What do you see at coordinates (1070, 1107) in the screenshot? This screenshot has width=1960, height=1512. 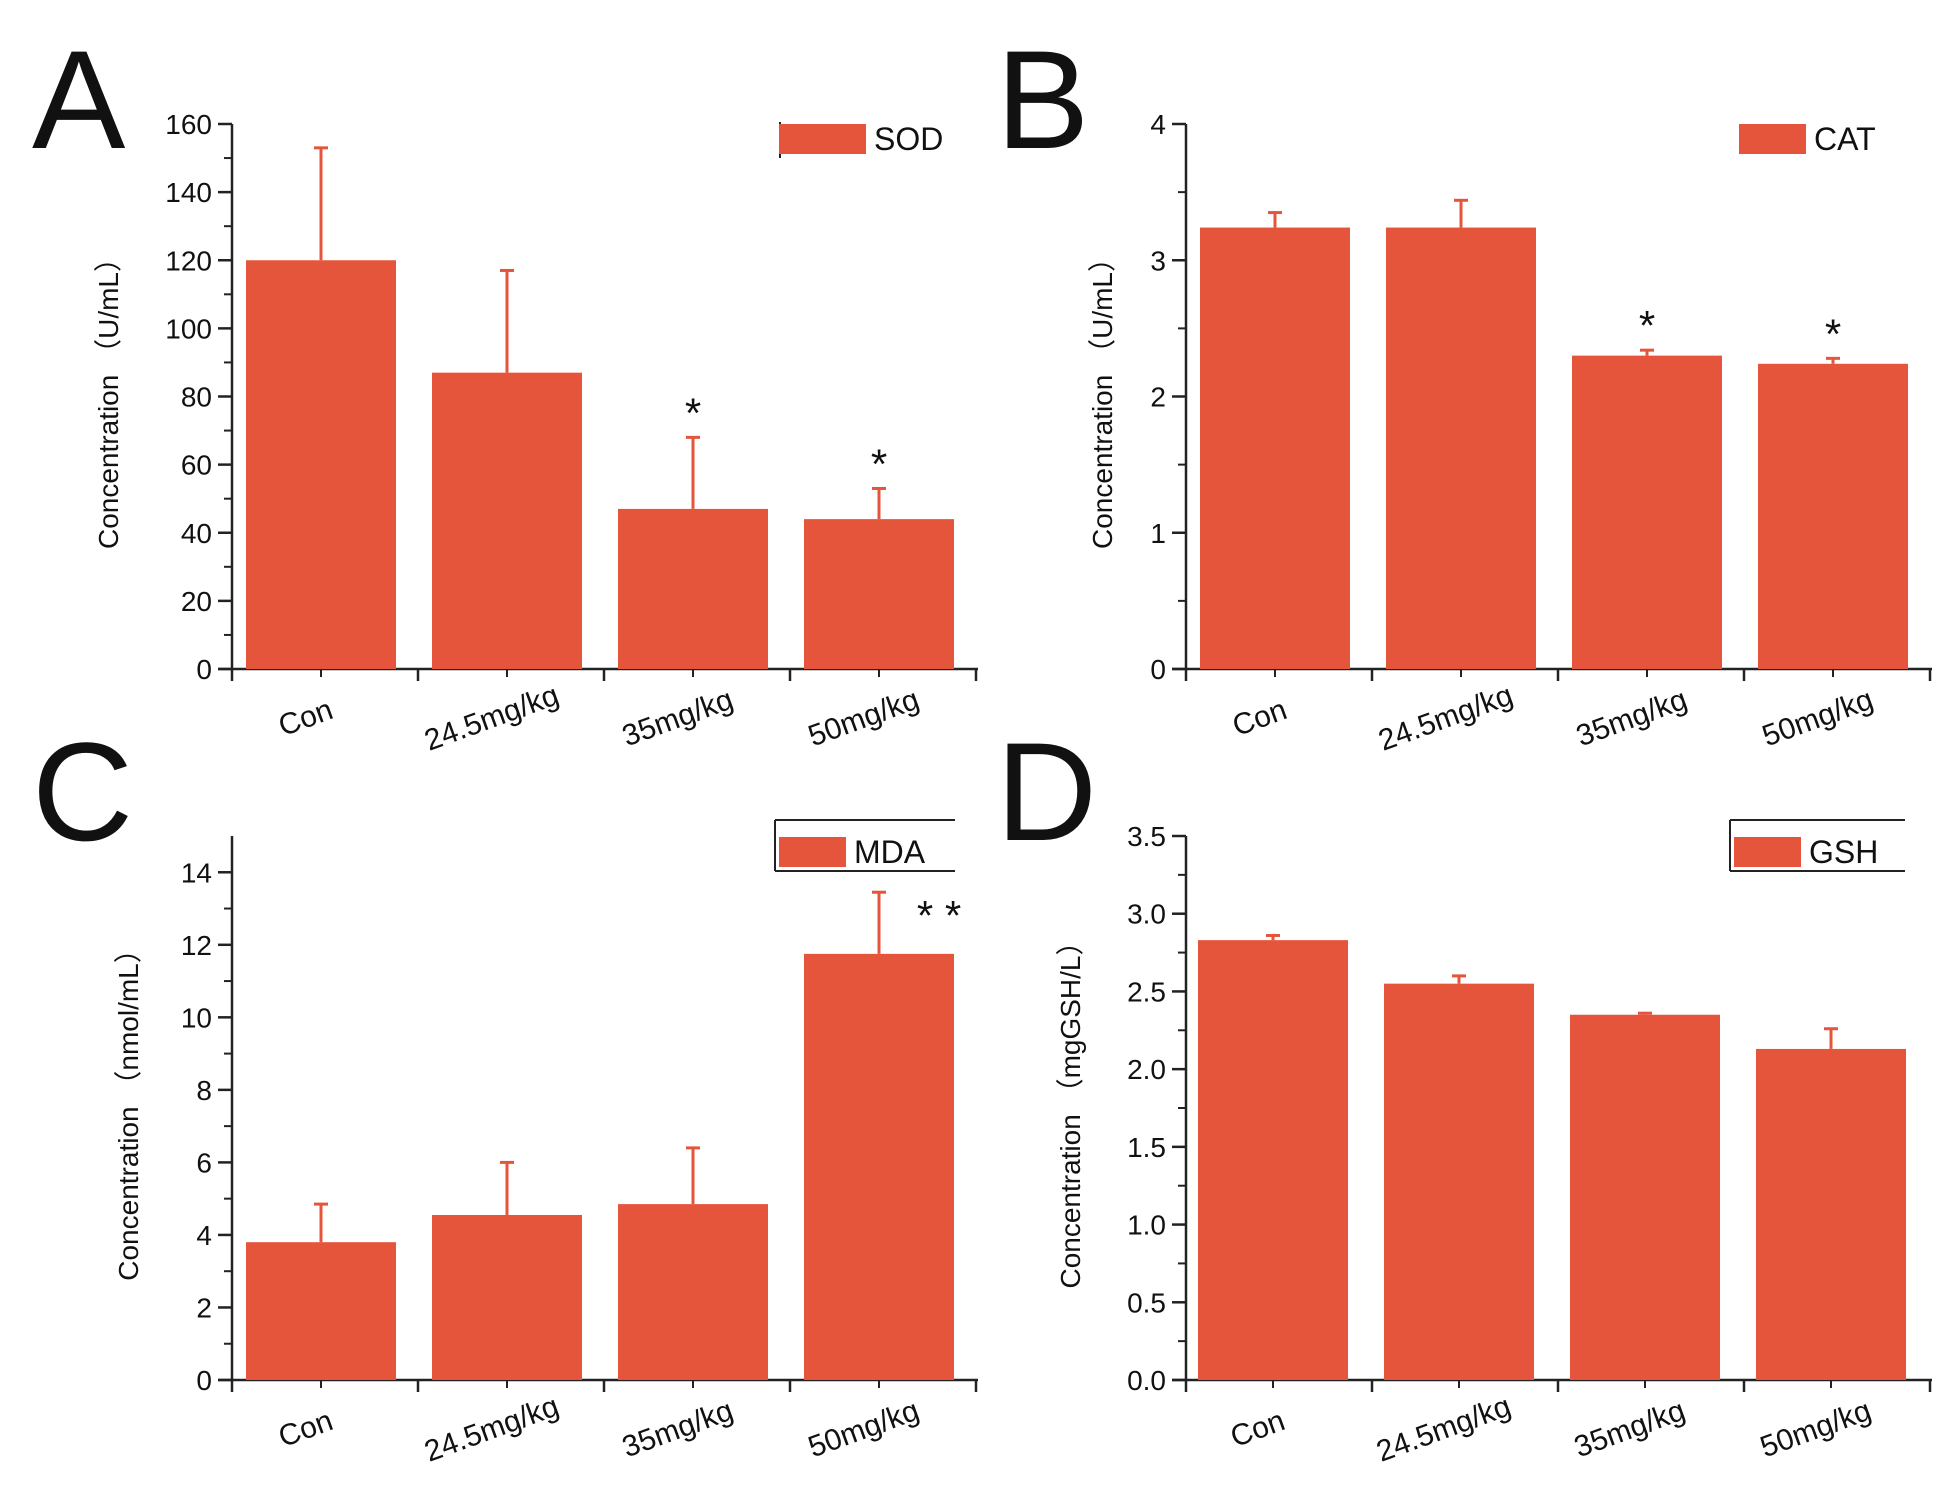 I see `y-axis-label: Concentration （mgGSH/L）` at bounding box center [1070, 1107].